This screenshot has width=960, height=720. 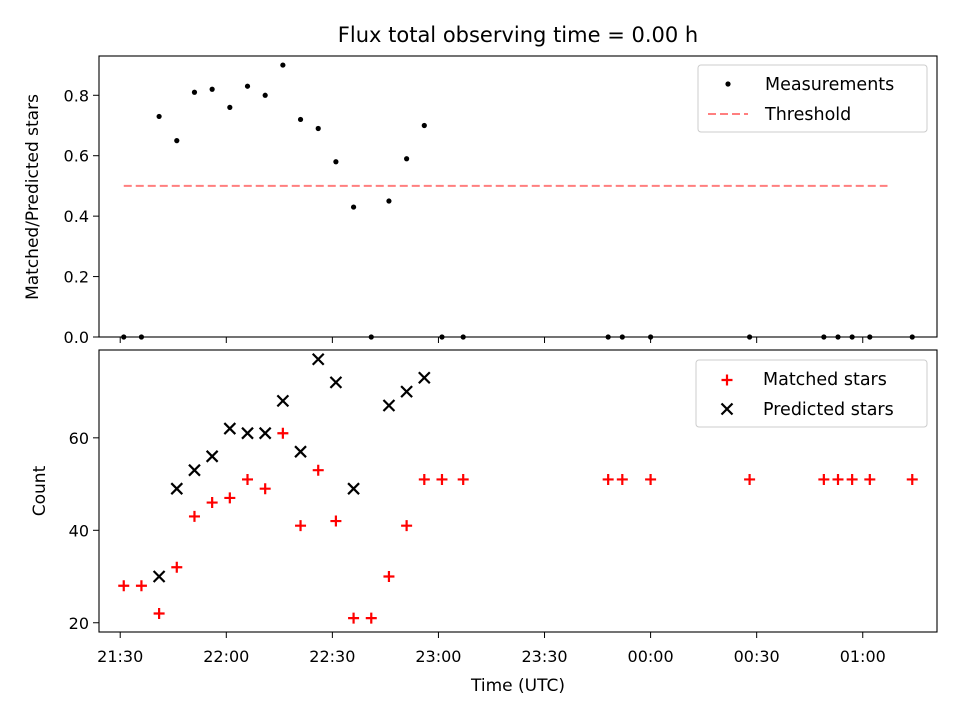 I want to click on top-legend: Measurements Threshold, so click(x=812, y=98).